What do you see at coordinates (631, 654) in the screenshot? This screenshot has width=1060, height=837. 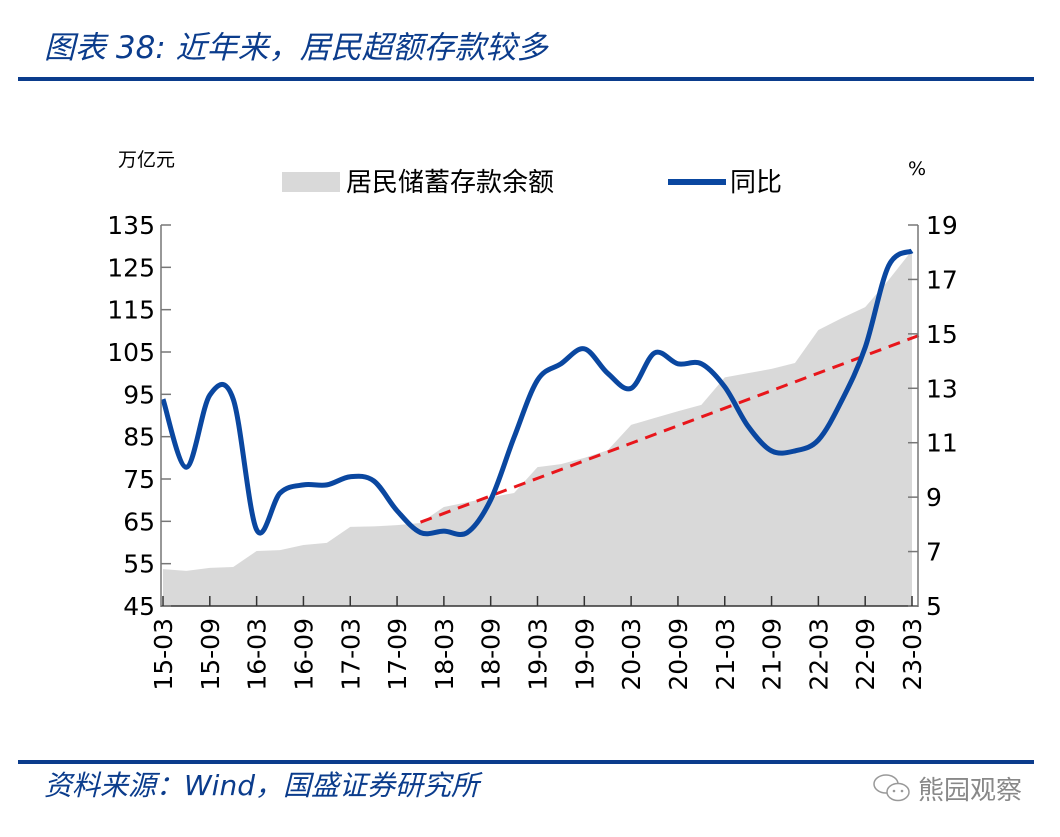 I see `x-tick-label: 20-03` at bounding box center [631, 654].